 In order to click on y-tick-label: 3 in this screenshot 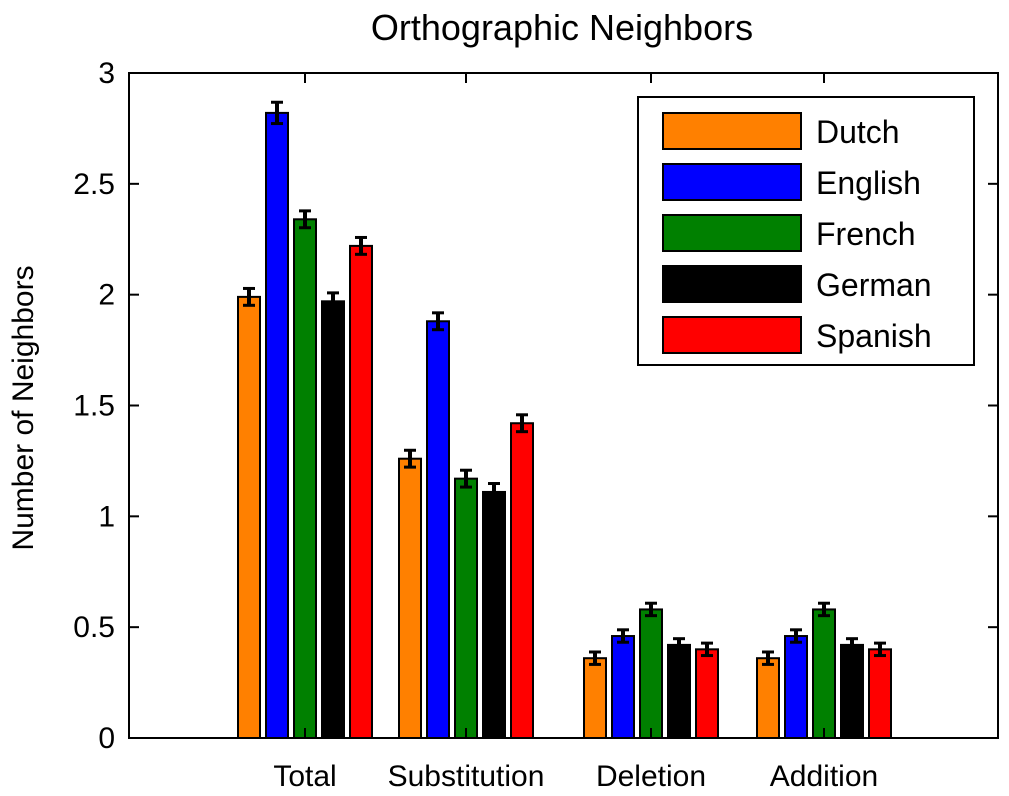, I will do `click(106, 73)`.